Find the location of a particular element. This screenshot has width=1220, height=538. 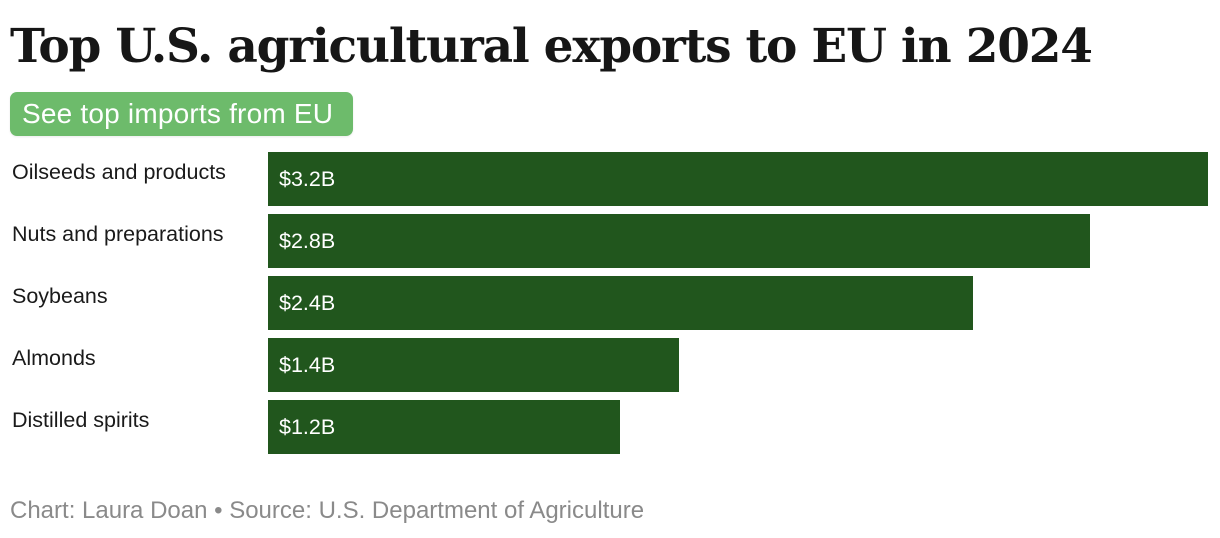

bar-value-label: $1.2B is located at coordinates (307, 427).